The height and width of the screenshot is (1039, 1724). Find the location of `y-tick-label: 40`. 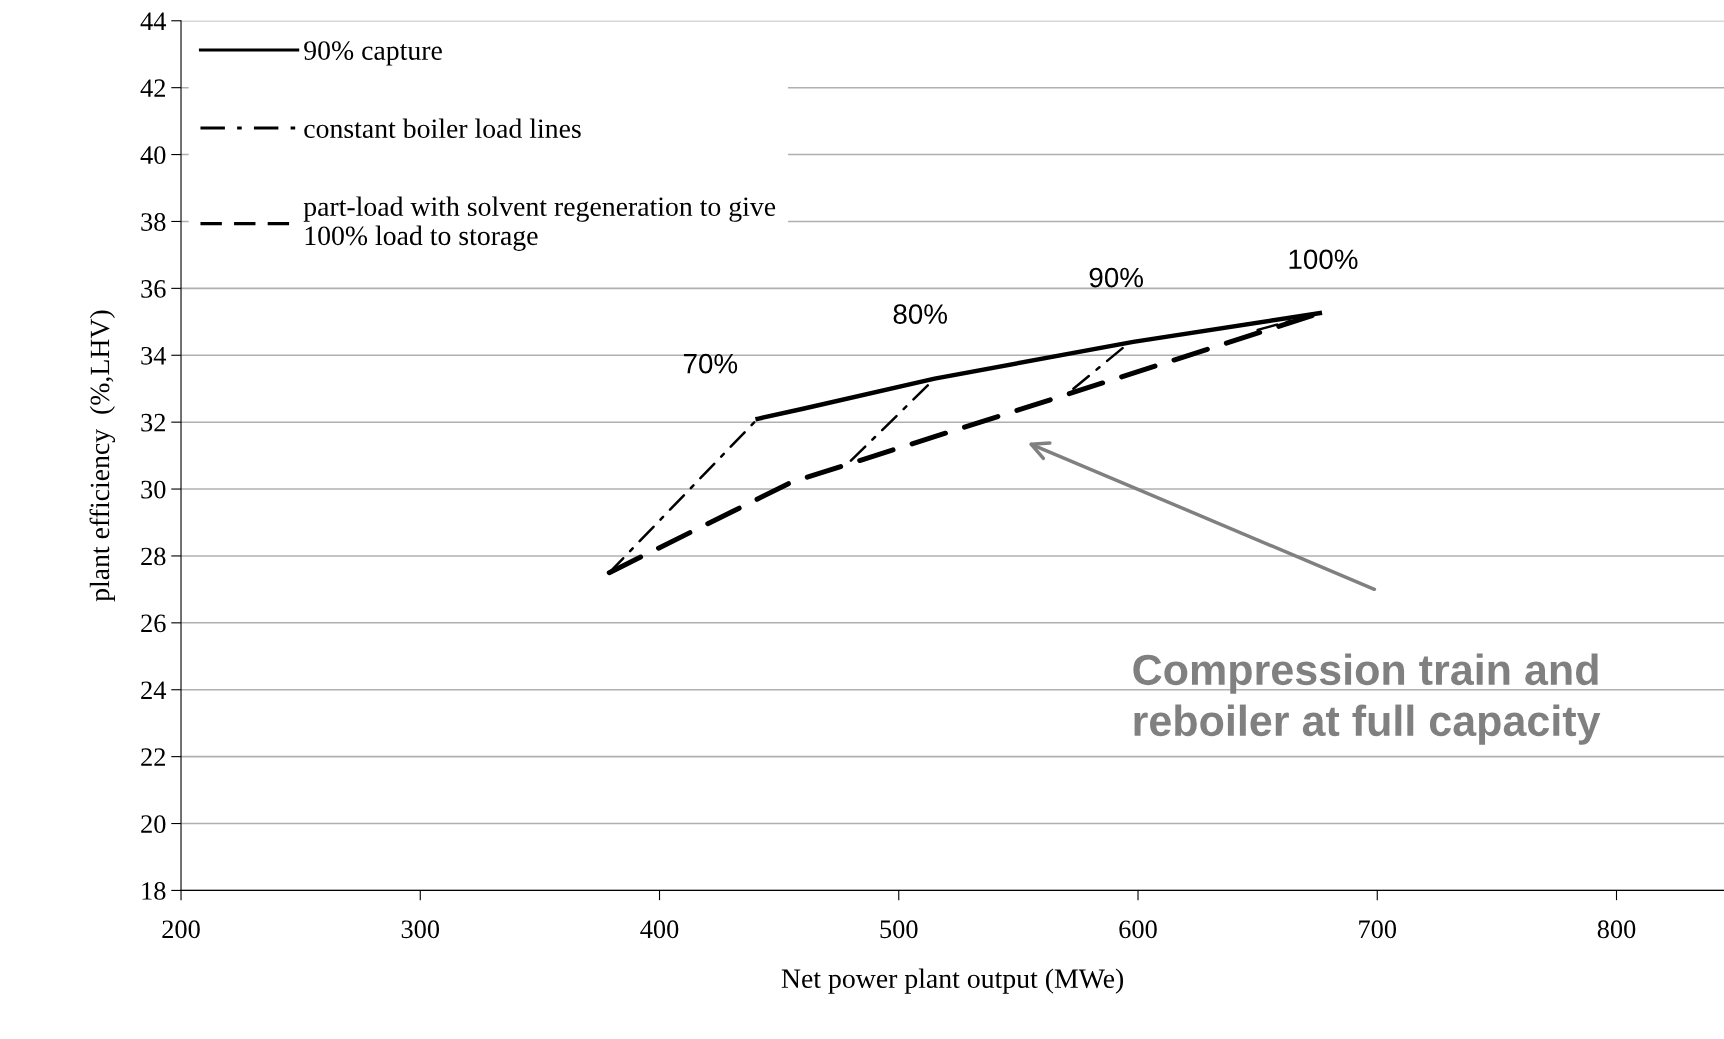

y-tick-label: 40 is located at coordinates (153, 155).